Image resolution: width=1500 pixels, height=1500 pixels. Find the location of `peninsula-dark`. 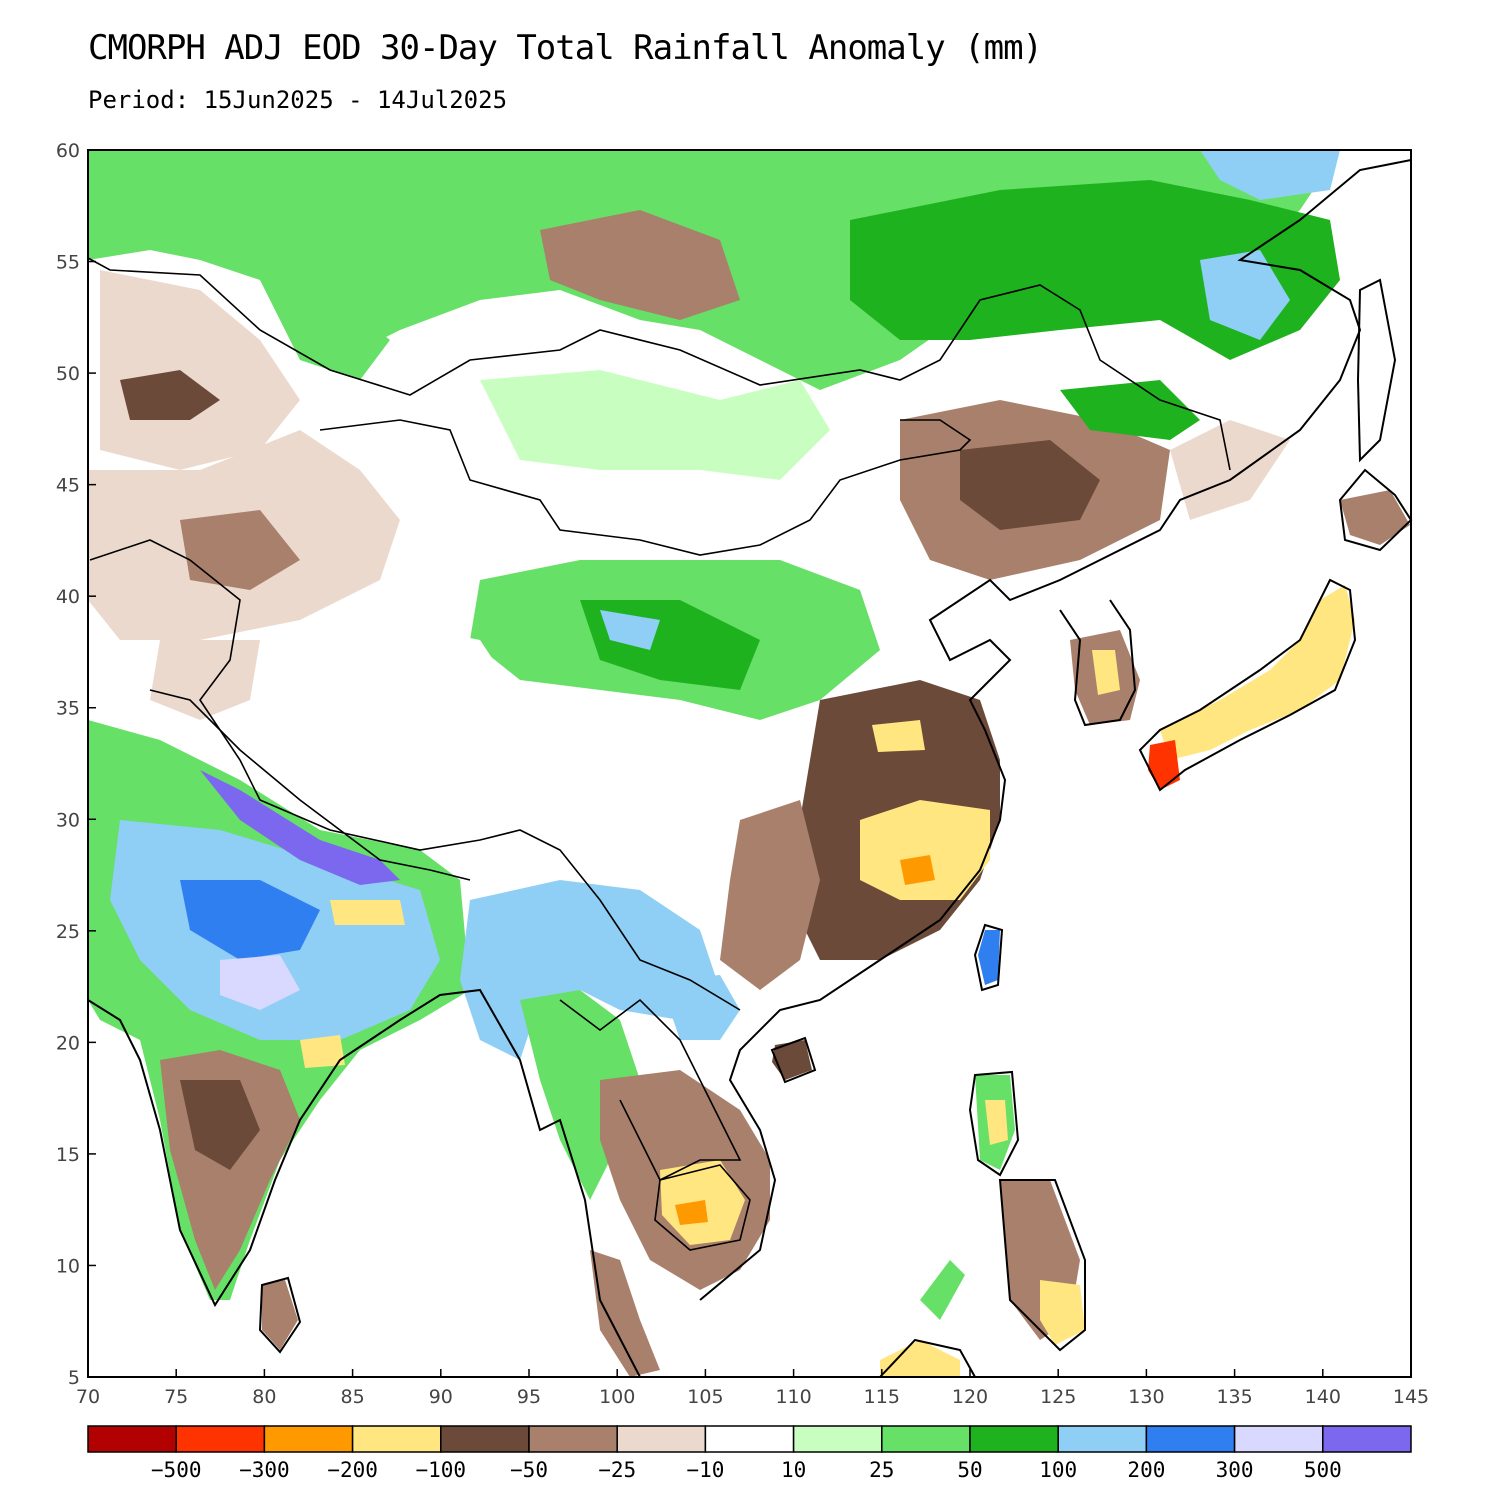

peninsula-dark is located at coordinates (220, 1125).